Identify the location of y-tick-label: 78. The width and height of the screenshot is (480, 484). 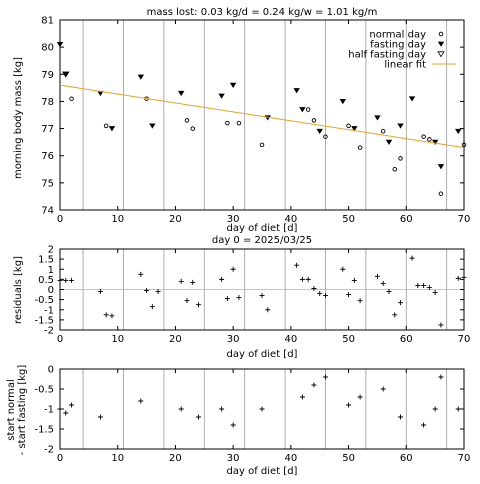
(47, 102).